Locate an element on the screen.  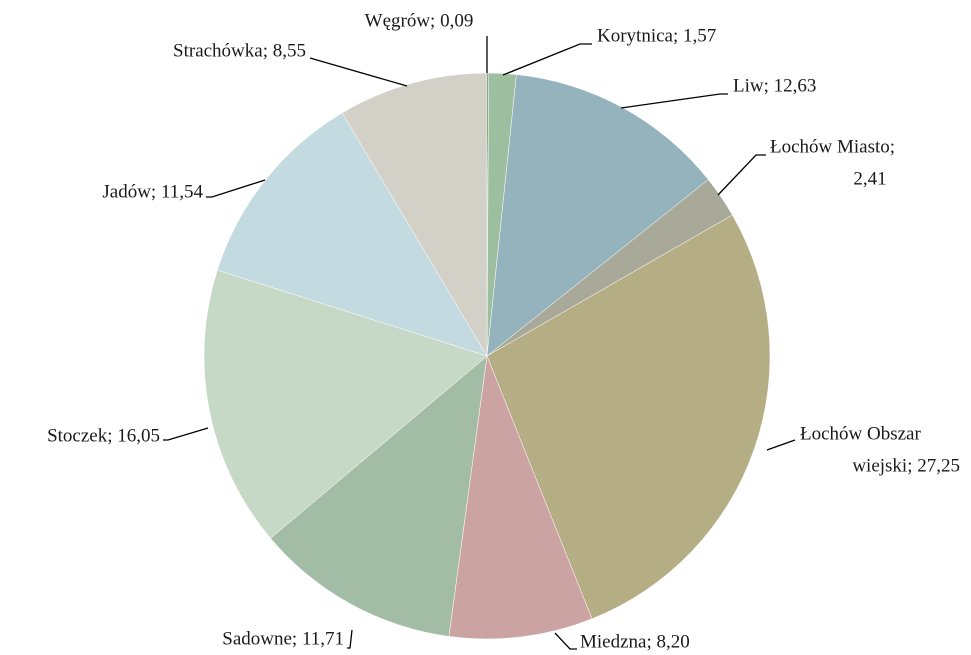
data-label: Miedzna; 8,20 is located at coordinates (635, 641).